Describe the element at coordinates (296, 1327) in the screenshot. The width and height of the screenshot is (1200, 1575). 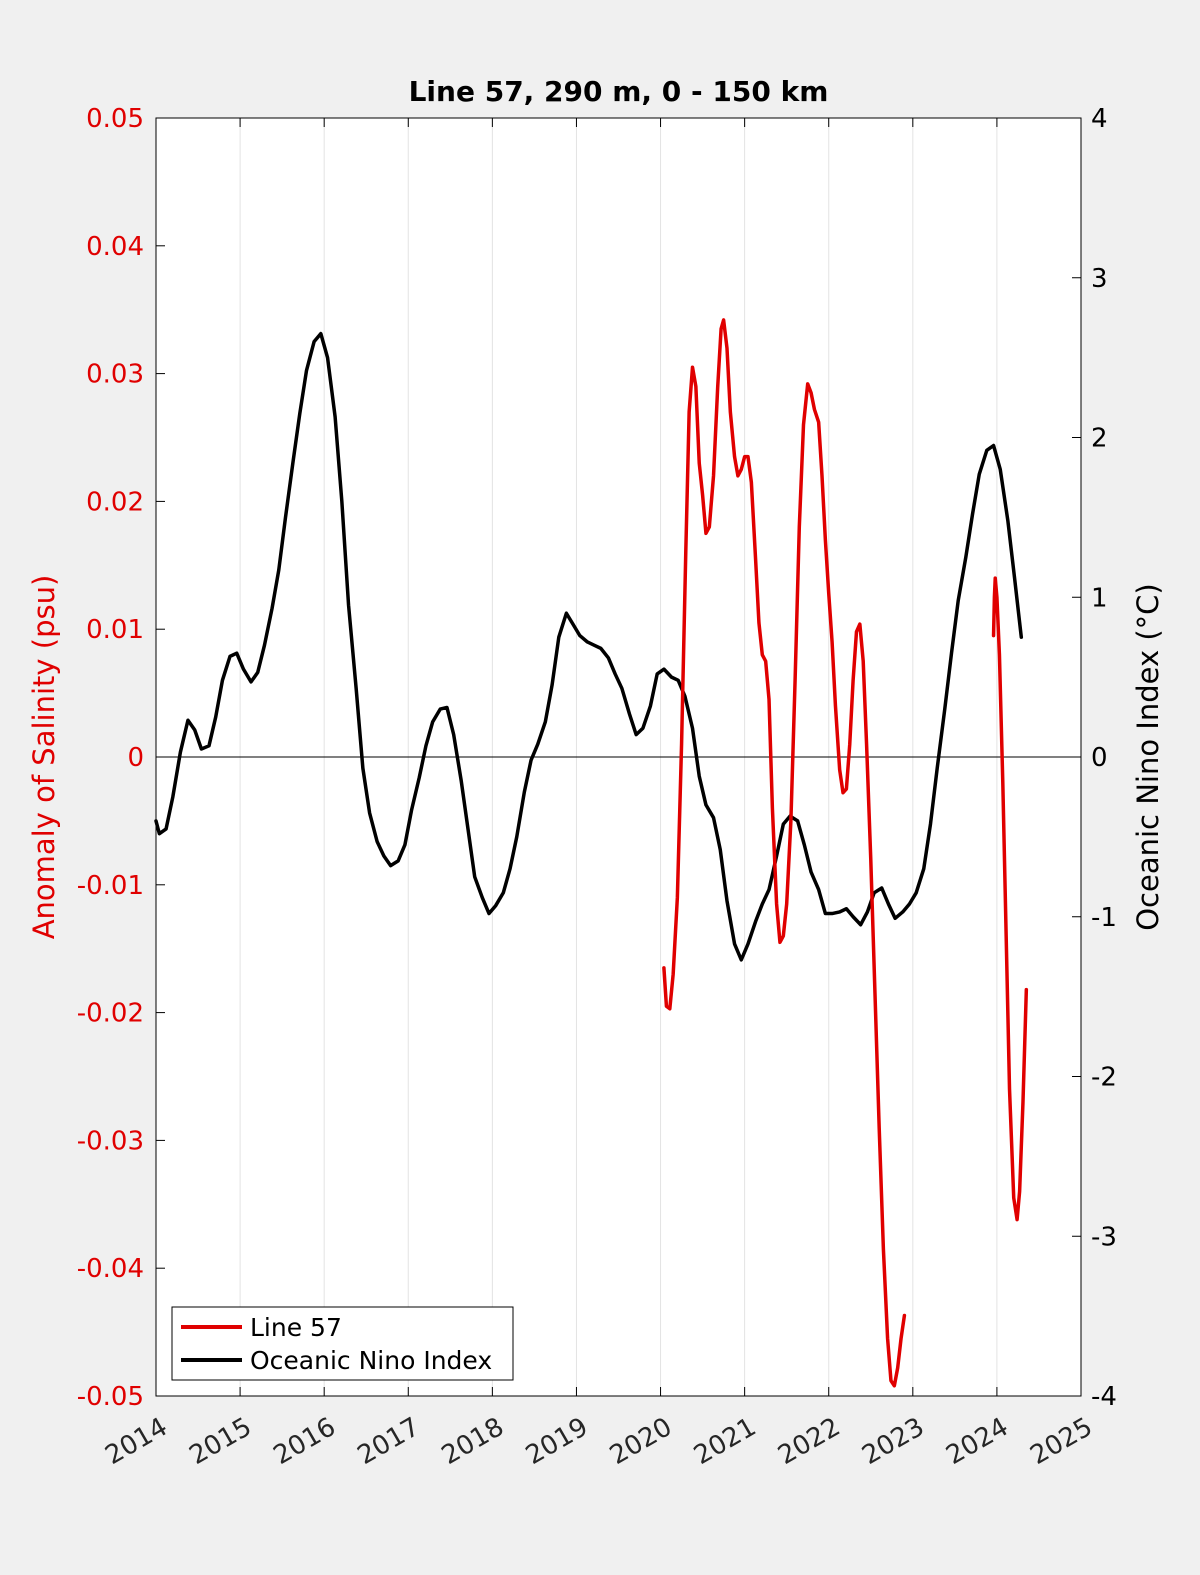
I see `legend-label-line-57: Line 57` at that location.